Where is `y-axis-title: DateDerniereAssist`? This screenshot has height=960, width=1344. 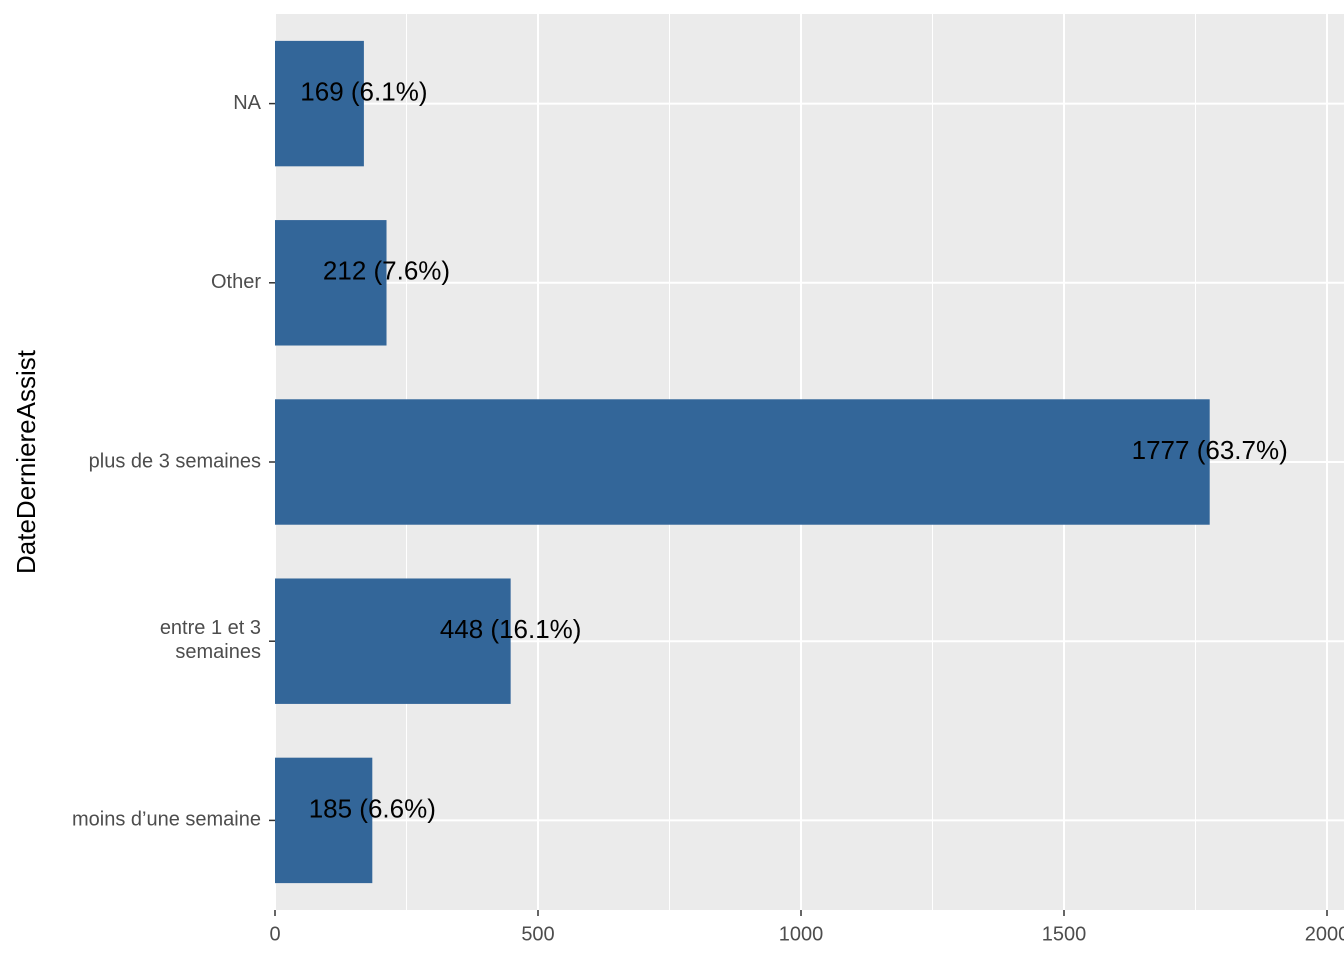
y-axis-title: DateDerniereAssist is located at coordinates (26, 461).